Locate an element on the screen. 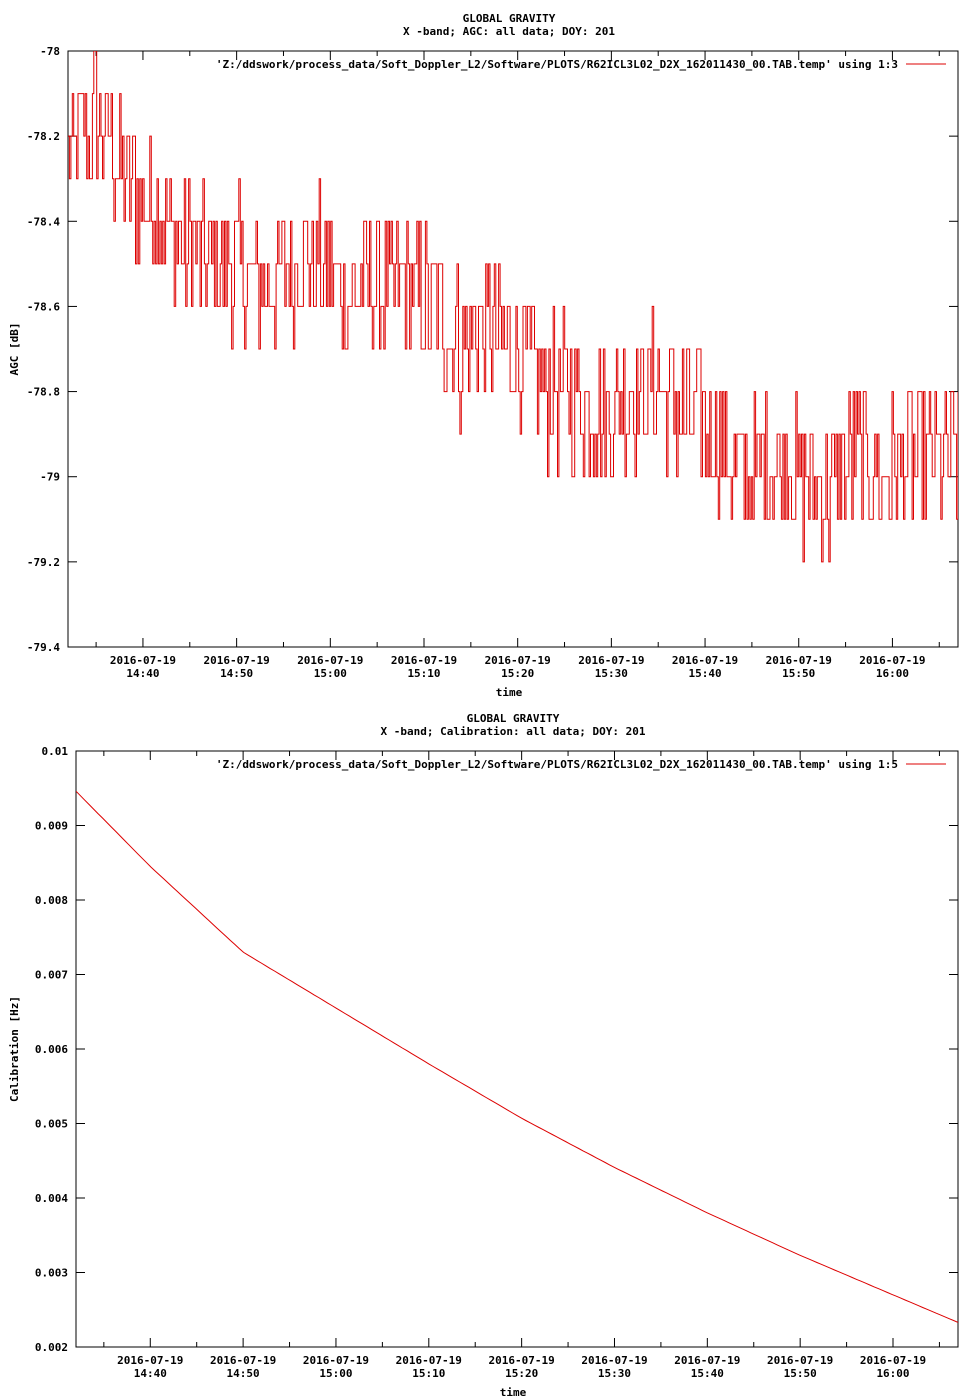 The height and width of the screenshot is (1400, 980). y-tick-label: -78 is located at coordinates (50, 51).